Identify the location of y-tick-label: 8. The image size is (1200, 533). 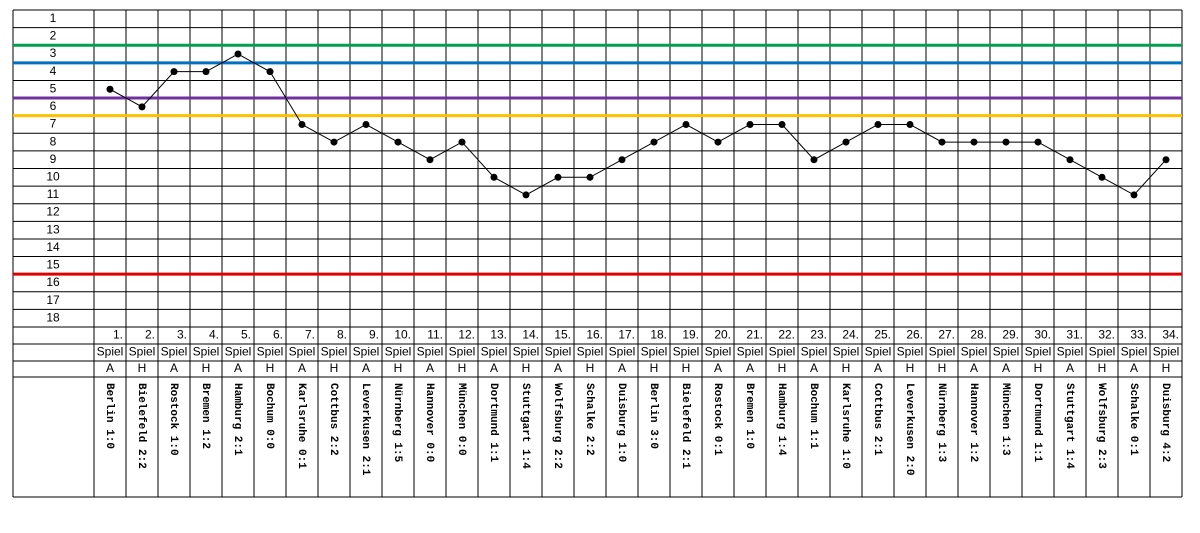
(53, 141).